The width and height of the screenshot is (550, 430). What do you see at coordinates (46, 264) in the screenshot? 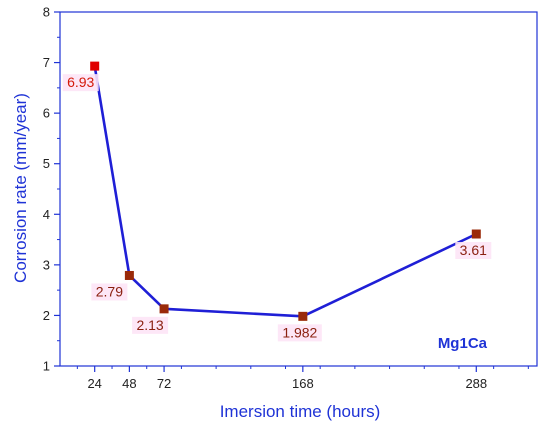
I see `y-tick-label: 3` at bounding box center [46, 264].